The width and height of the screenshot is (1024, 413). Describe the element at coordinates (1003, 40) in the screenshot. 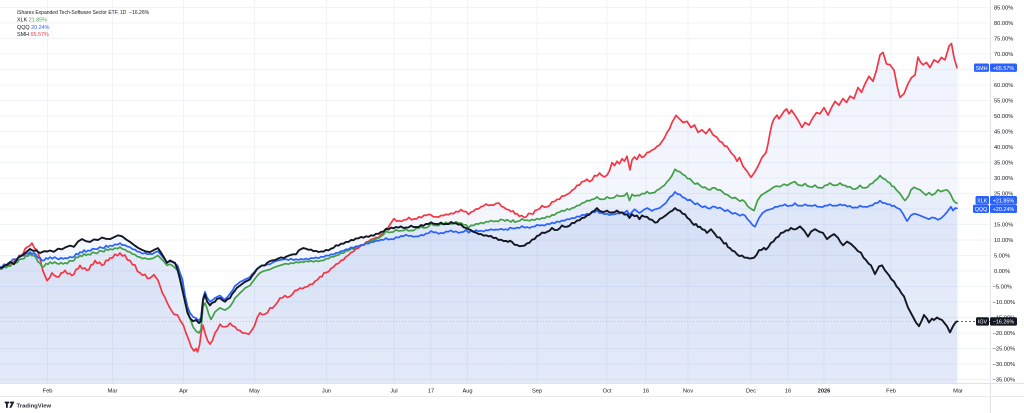

I see `svg-text: 75.00%` at that location.